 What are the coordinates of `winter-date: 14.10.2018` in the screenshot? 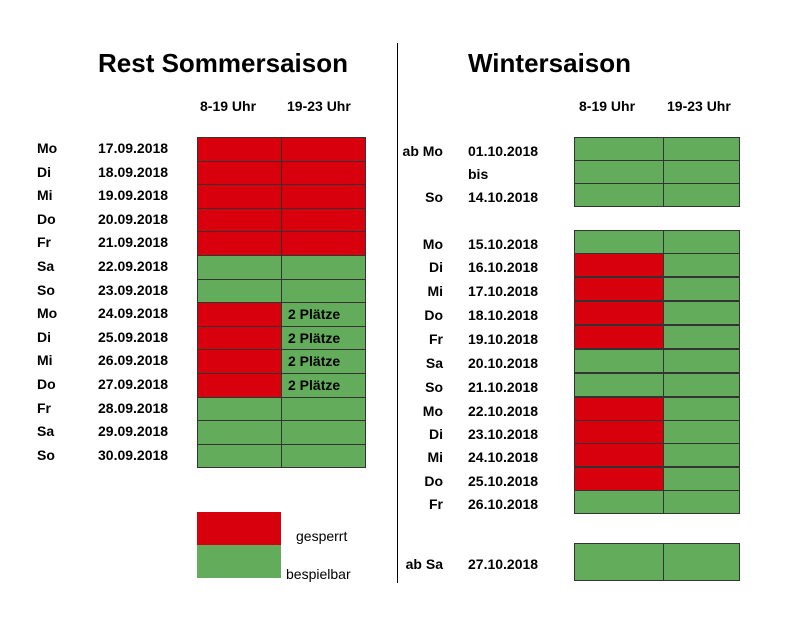 It's located at (503, 197).